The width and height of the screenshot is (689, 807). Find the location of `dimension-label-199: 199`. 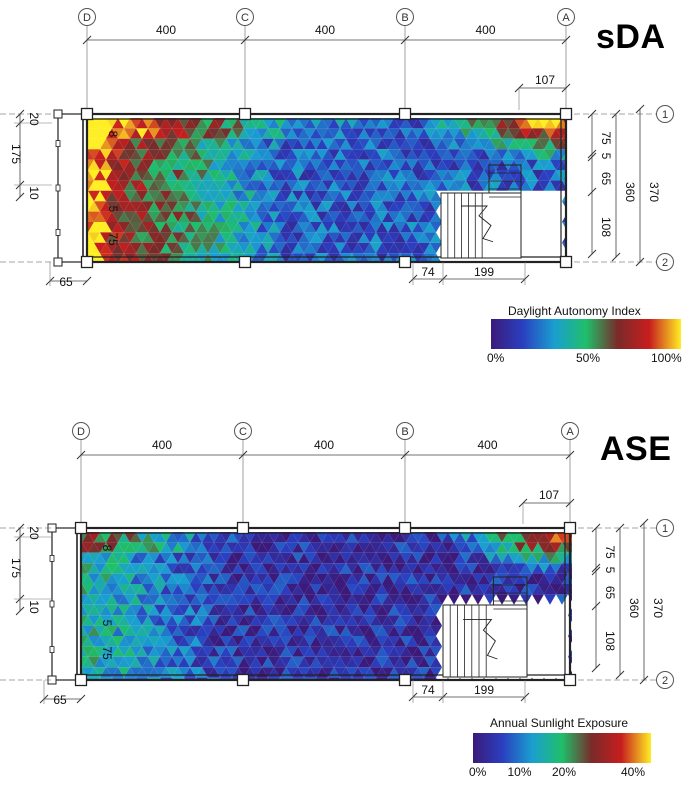

dimension-label-199: 199 is located at coordinates (484, 272).